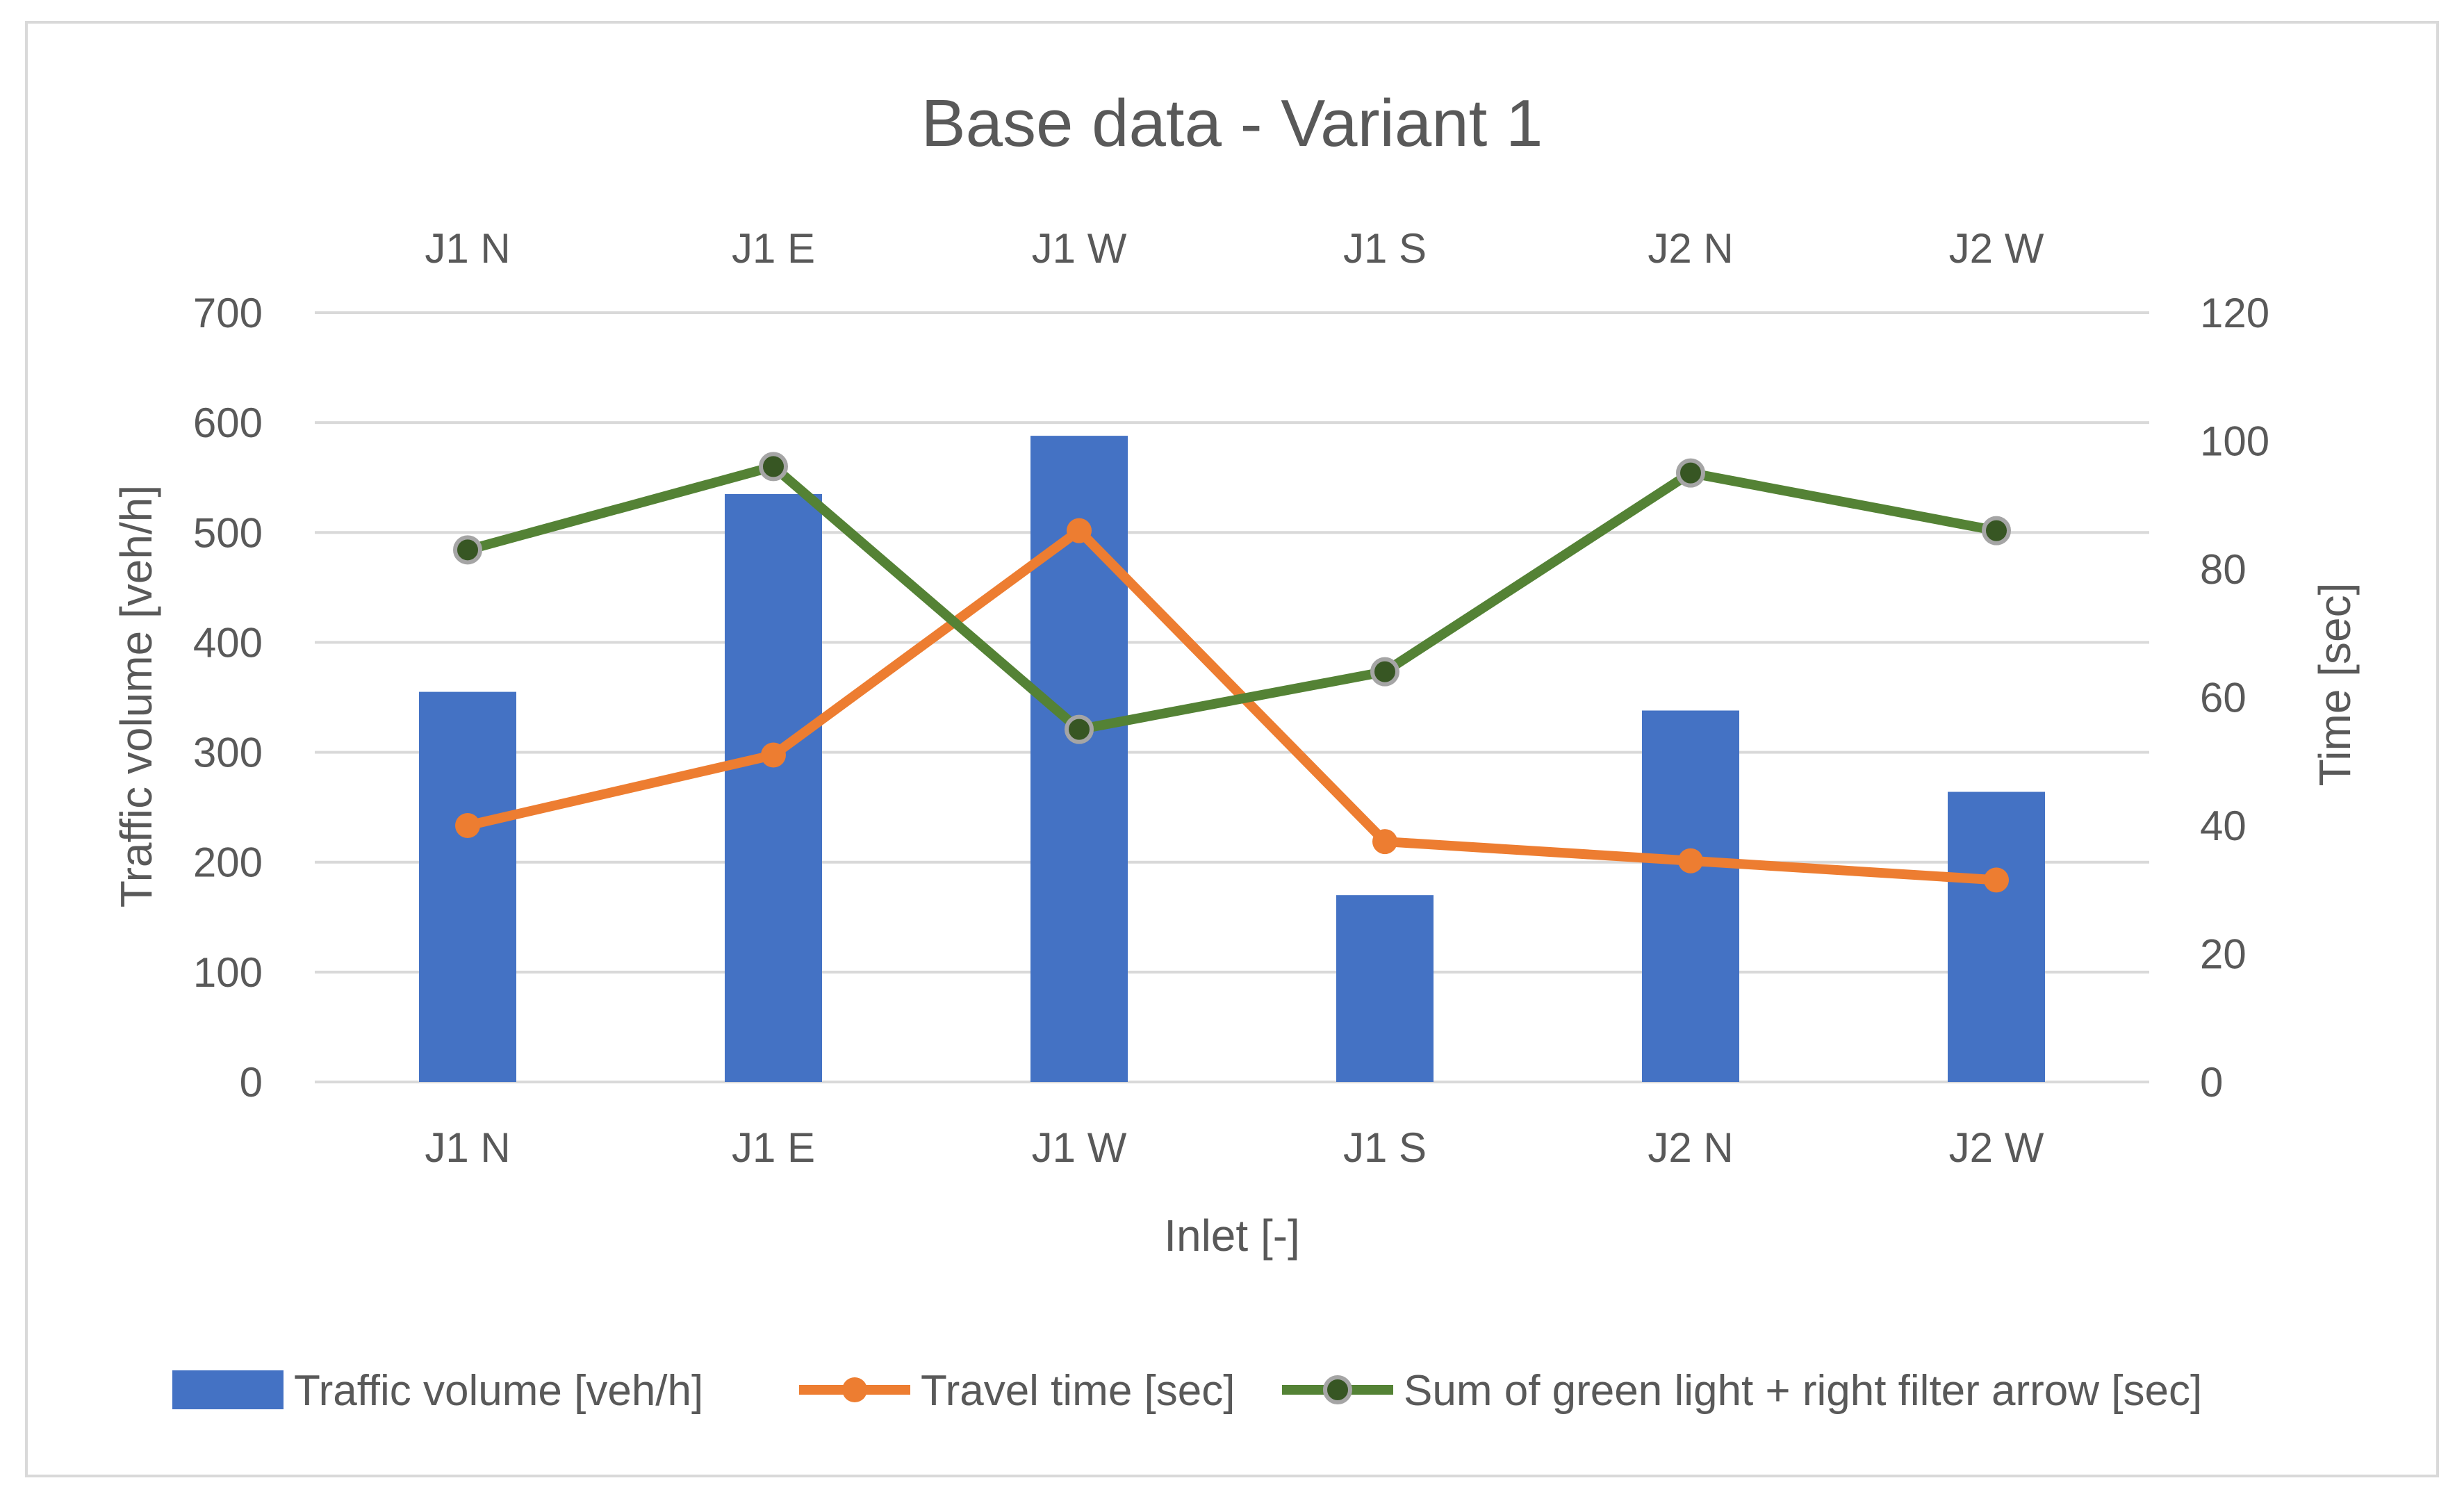 The height and width of the screenshot is (1501, 2464). Describe the element at coordinates (2234, 441) in the screenshot. I see `right-tick-label: 100` at that location.